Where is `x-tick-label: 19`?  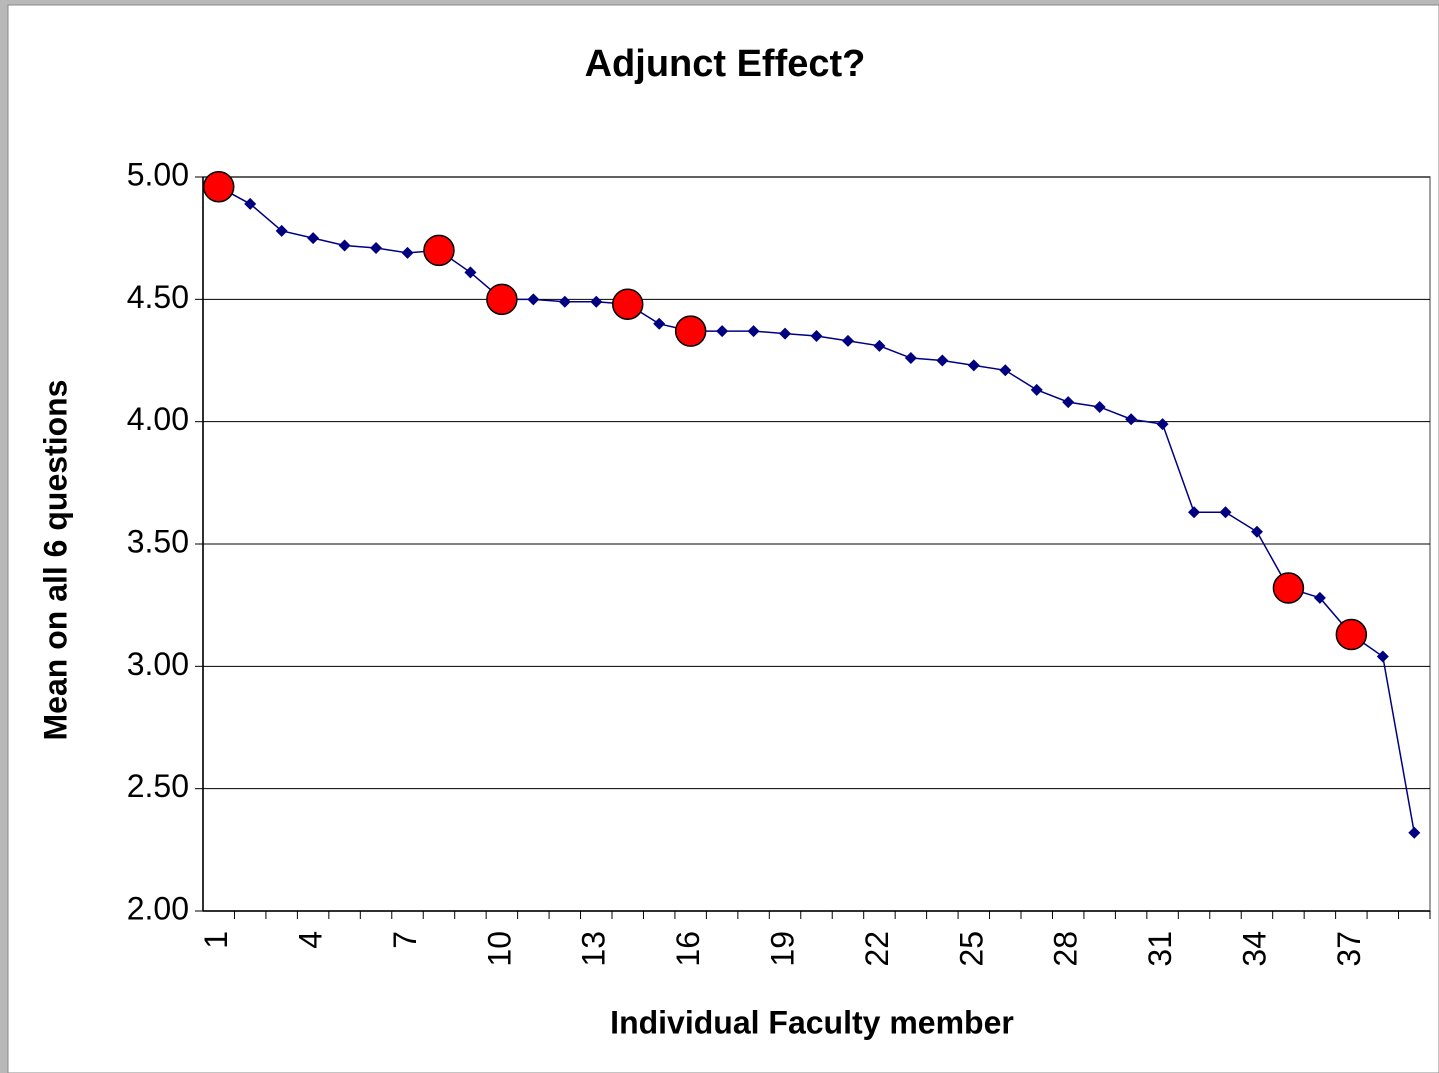 x-tick-label: 19 is located at coordinates (782, 949).